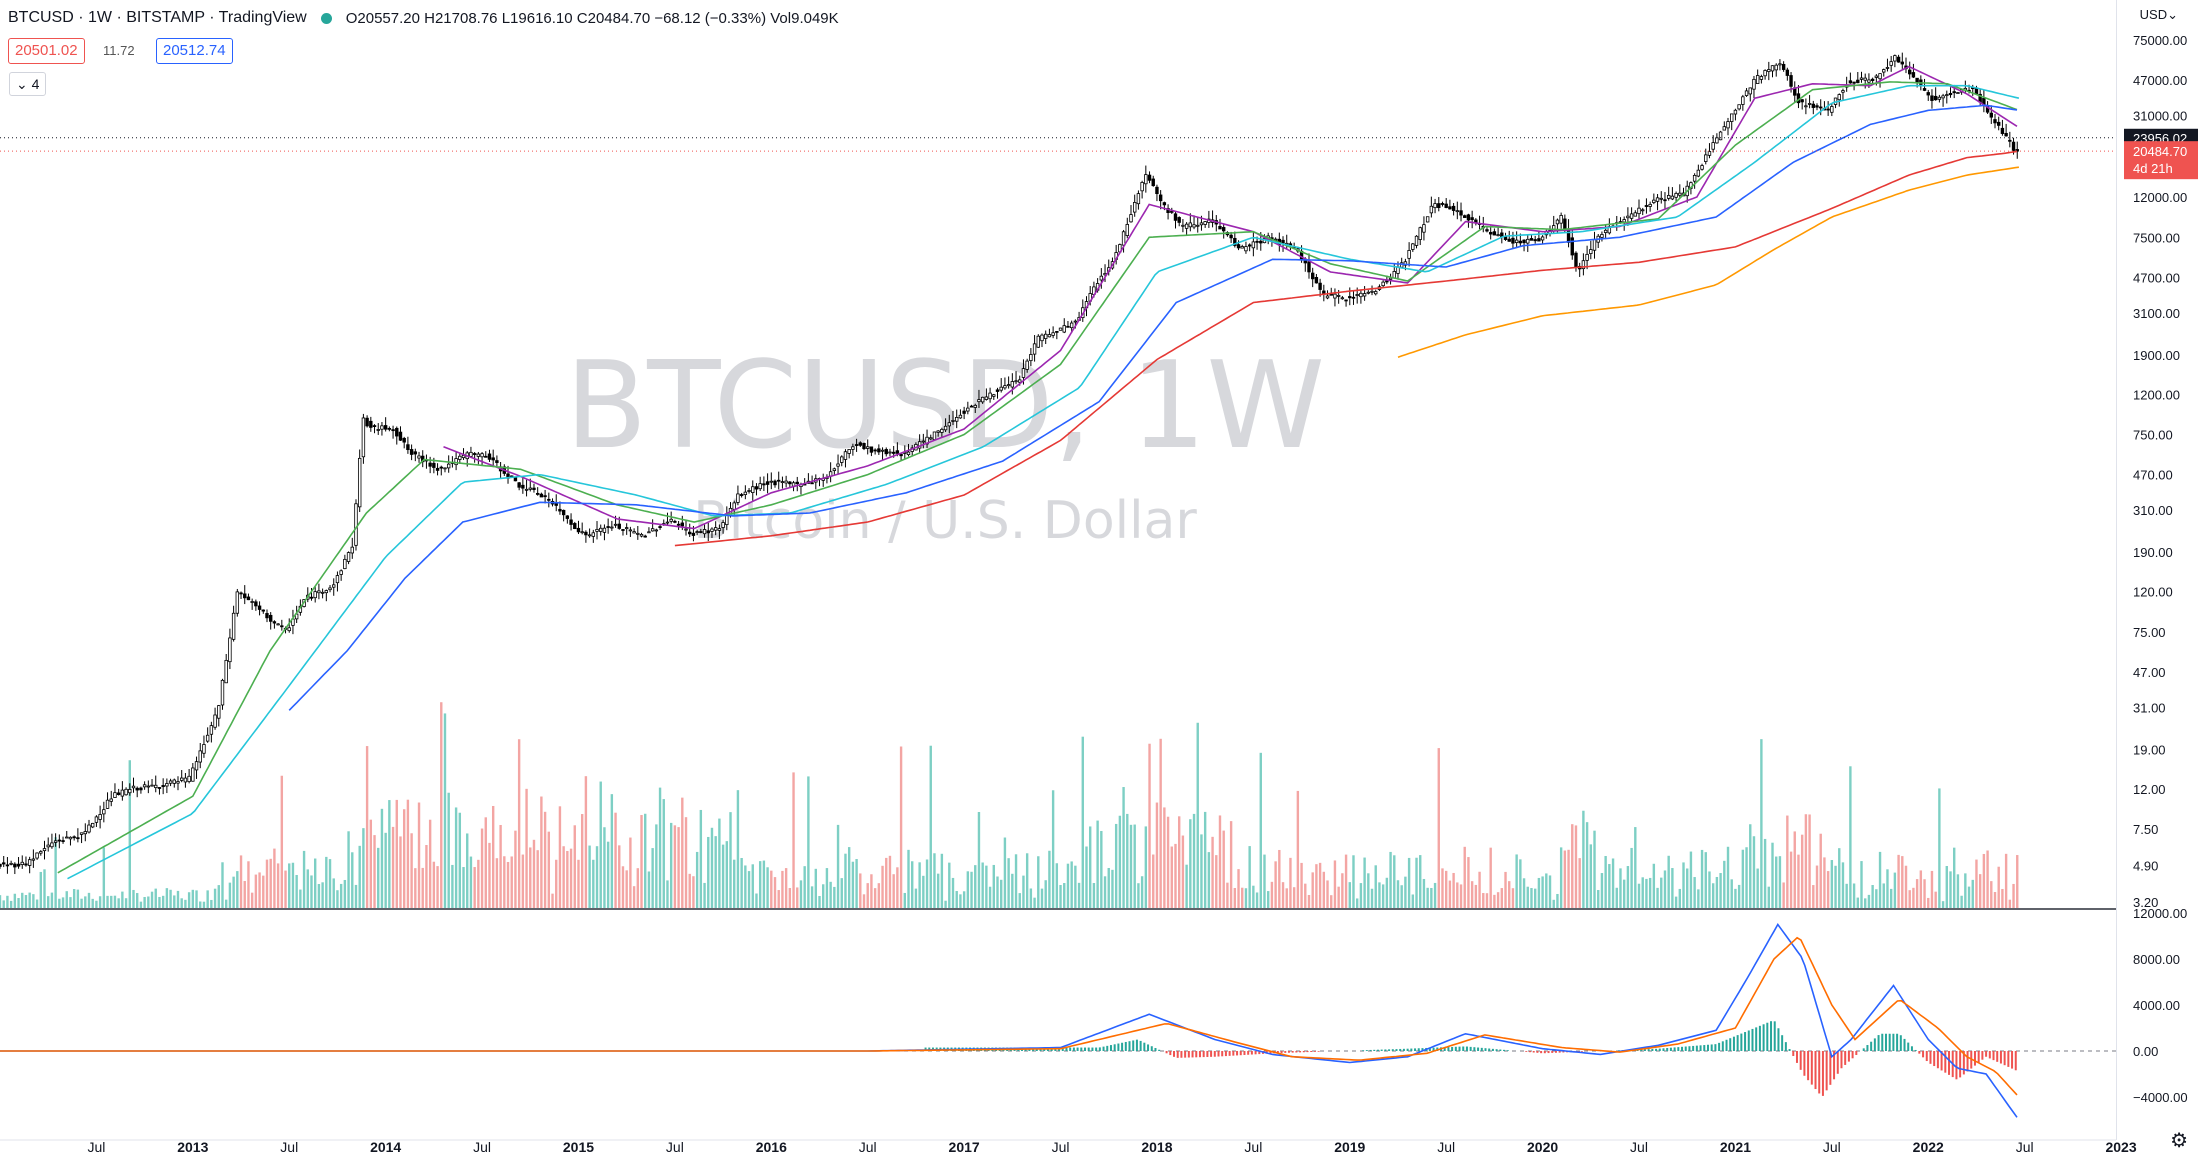 This screenshot has width=2210, height=1163. Describe the element at coordinates (2156, 277) in the screenshot. I see `price-axis-label: 4700.00` at that location.